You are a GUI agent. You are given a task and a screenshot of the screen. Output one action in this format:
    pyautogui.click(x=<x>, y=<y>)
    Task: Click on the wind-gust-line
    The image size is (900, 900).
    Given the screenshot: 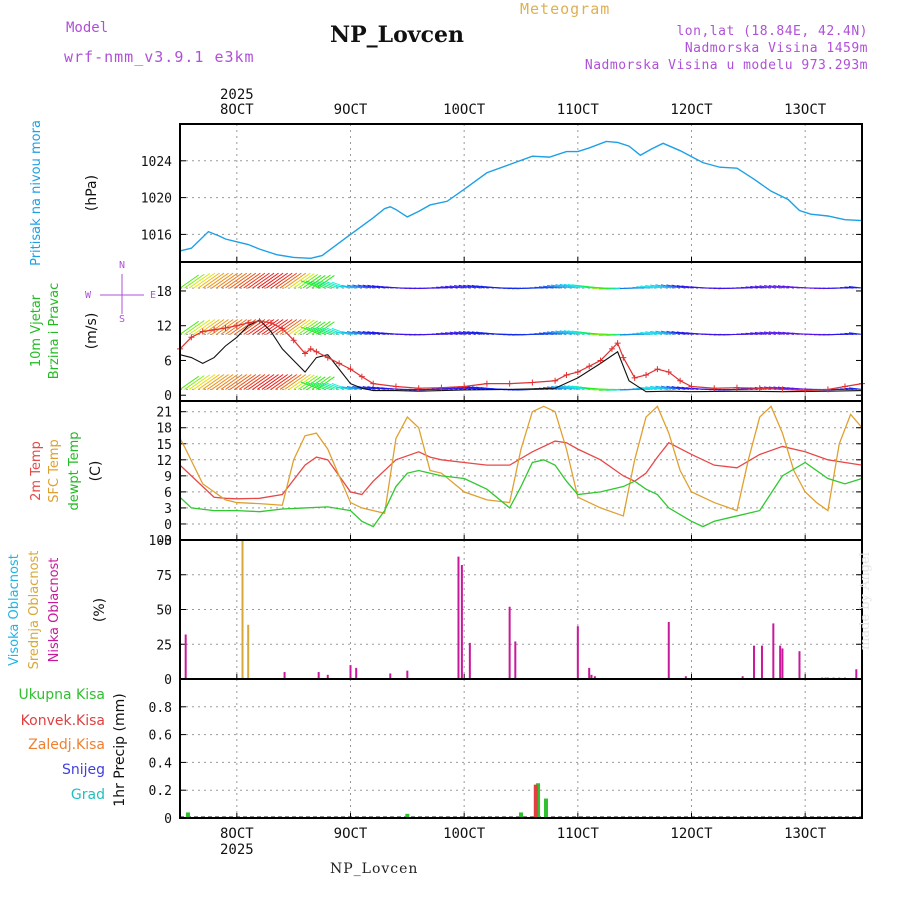 What is the action you would take?
    pyautogui.click(x=521, y=356)
    